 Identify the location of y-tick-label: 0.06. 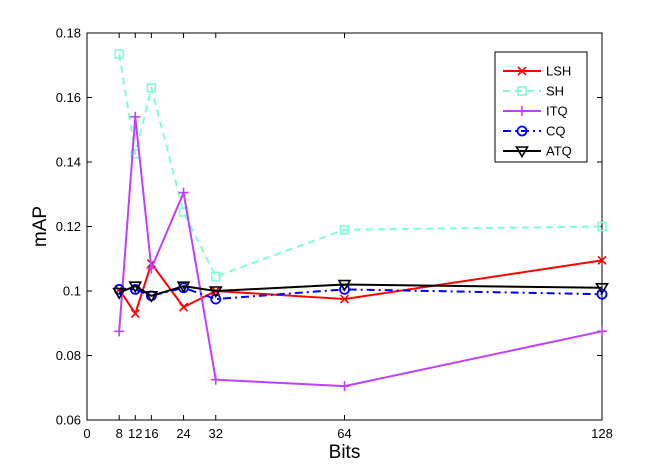
(68, 420).